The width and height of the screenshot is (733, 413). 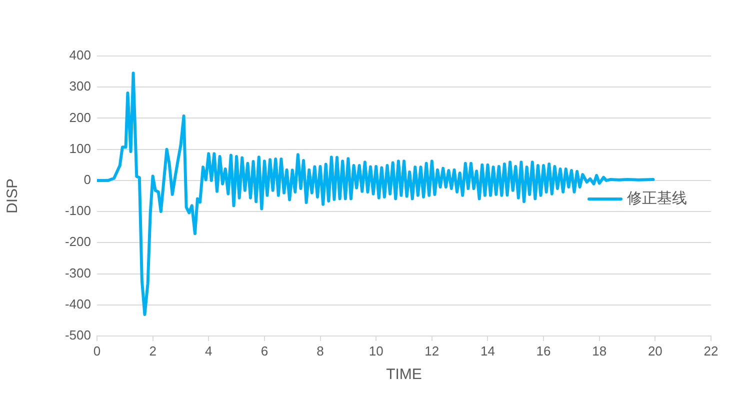 What do you see at coordinates (13, 196) in the screenshot?
I see `y-axis-title: DISP` at bounding box center [13, 196].